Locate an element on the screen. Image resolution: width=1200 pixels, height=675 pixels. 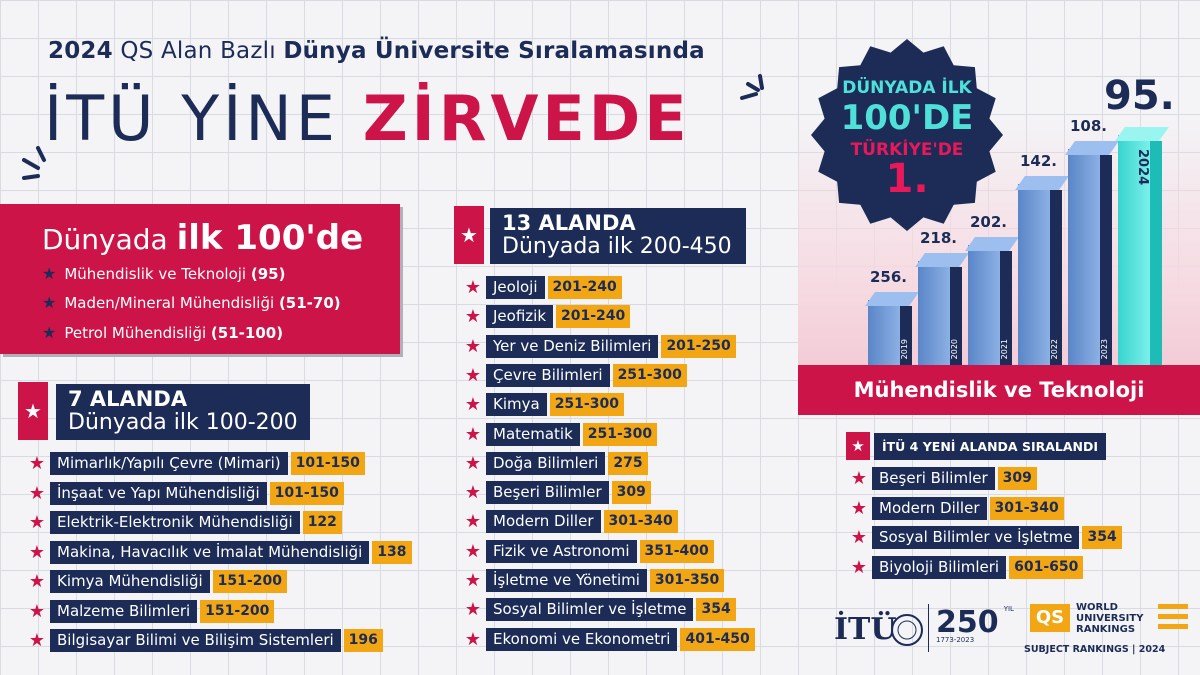
itu-seal-icon is located at coordinates (907, 630).